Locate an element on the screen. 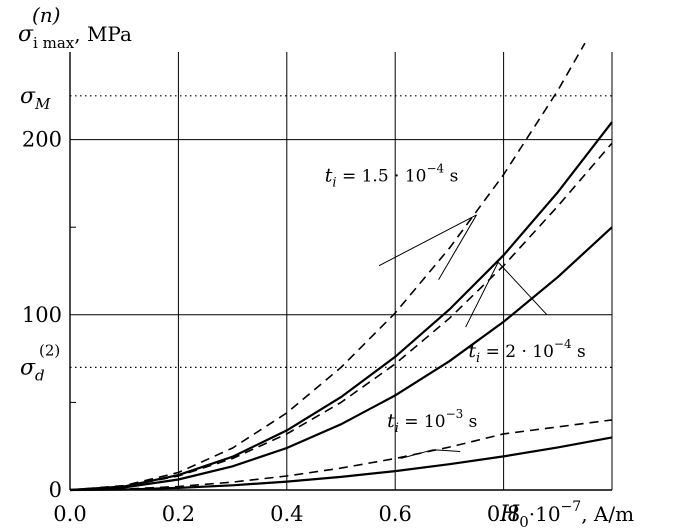 This screenshot has width=695, height=530. reference-label: σd is located at coordinates (32, 369).